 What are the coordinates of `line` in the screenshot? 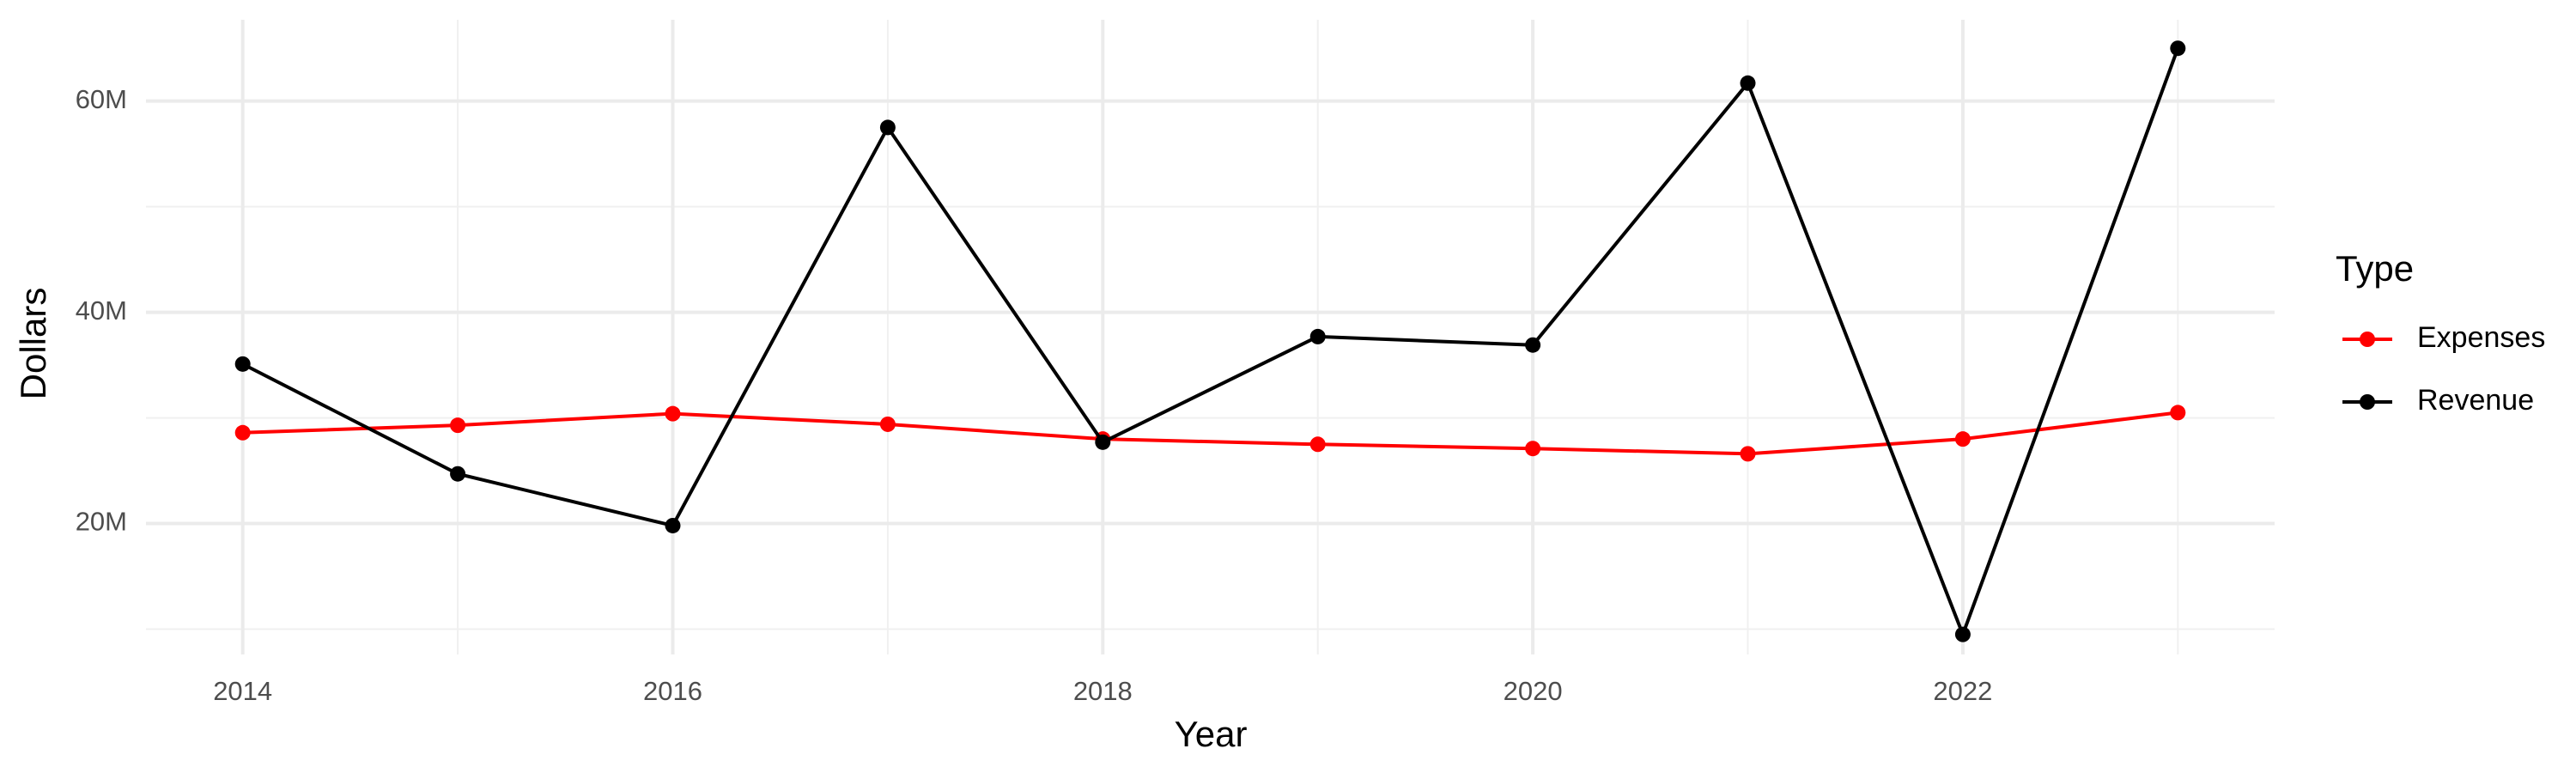 It's located at (1210, 433).